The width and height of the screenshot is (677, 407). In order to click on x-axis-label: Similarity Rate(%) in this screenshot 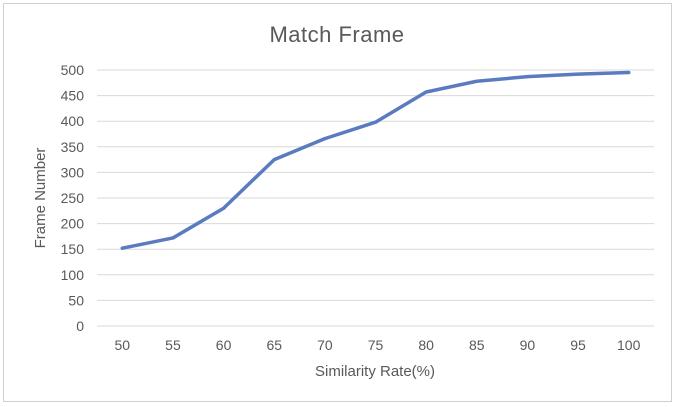, I will do `click(375, 371)`.